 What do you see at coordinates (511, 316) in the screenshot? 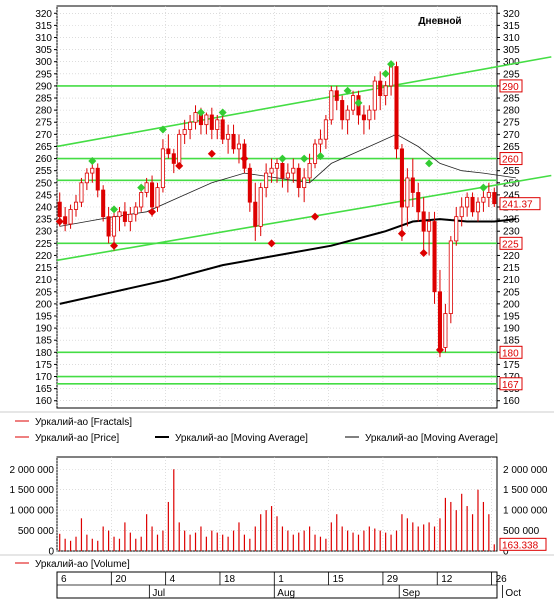
I see `price-tick-label-right: 195` at bounding box center [511, 316].